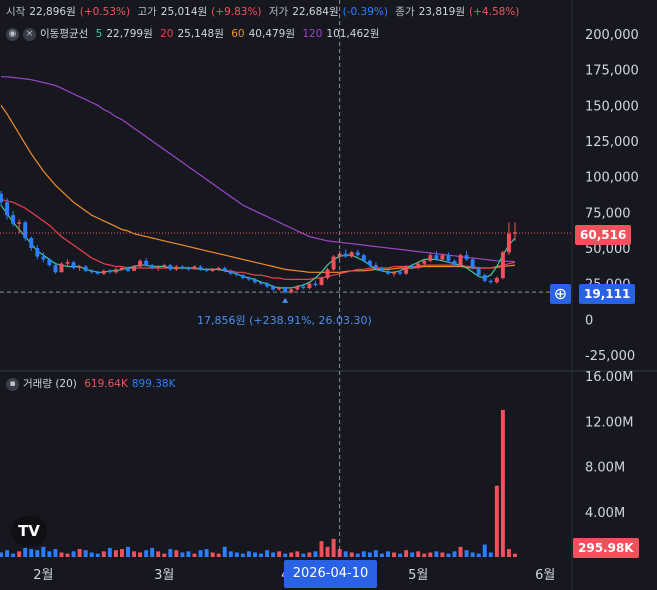  Describe the element at coordinates (16, 12) in the screenshot. I see `open-label: 시작` at that location.